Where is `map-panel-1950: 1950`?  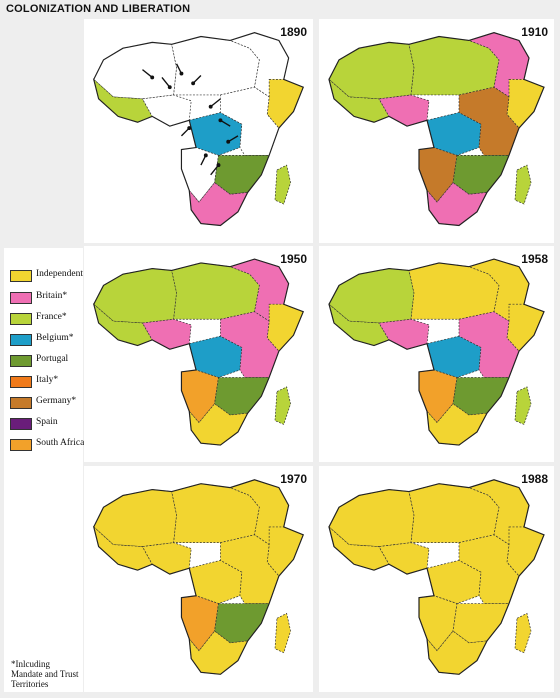 map-panel-1950: 1950 is located at coordinates (198, 354).